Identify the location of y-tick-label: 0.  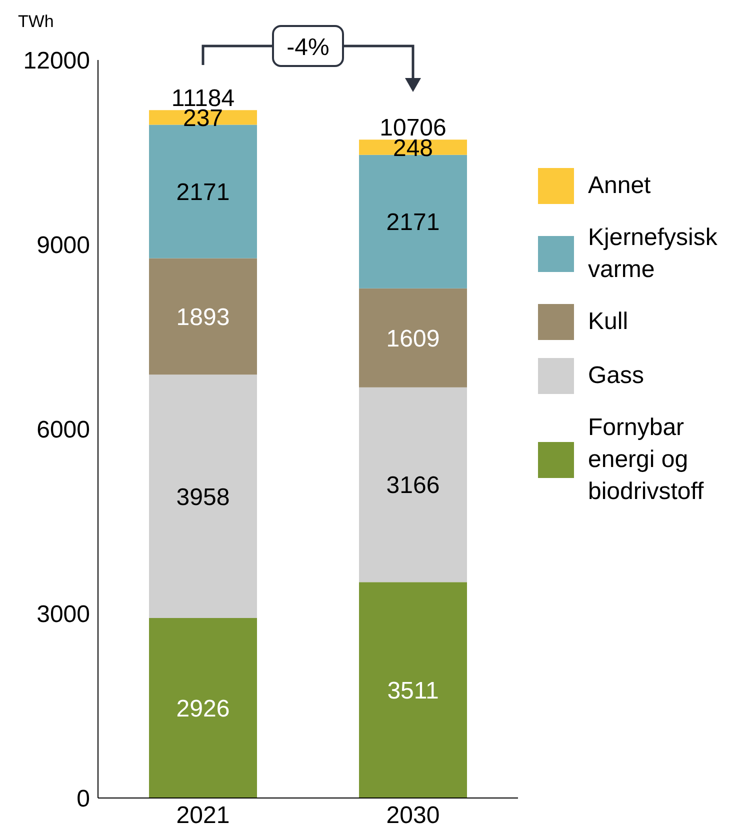
(83, 799).